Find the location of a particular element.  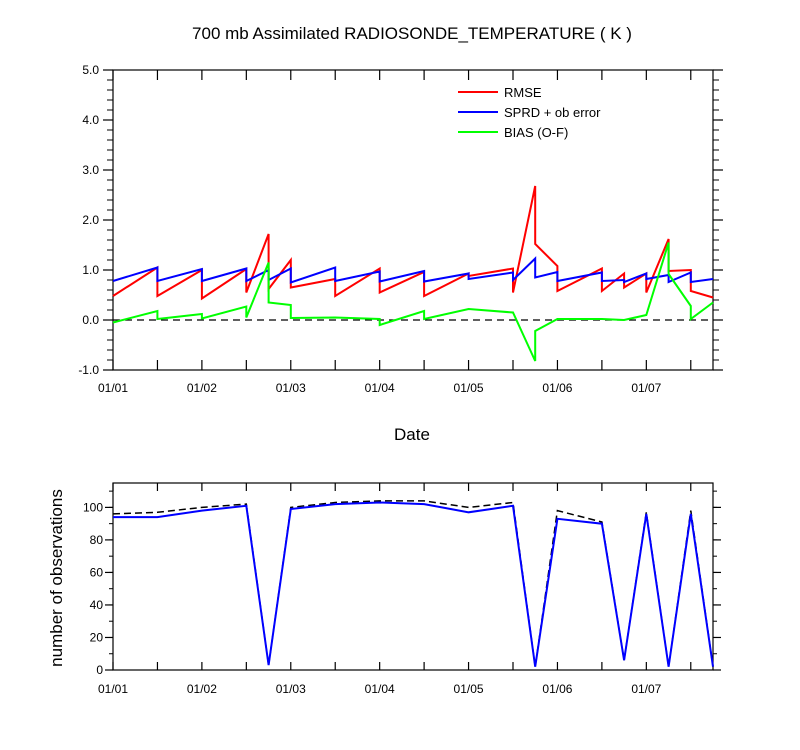

y-tick-label: 3.0 is located at coordinates (90, 170).